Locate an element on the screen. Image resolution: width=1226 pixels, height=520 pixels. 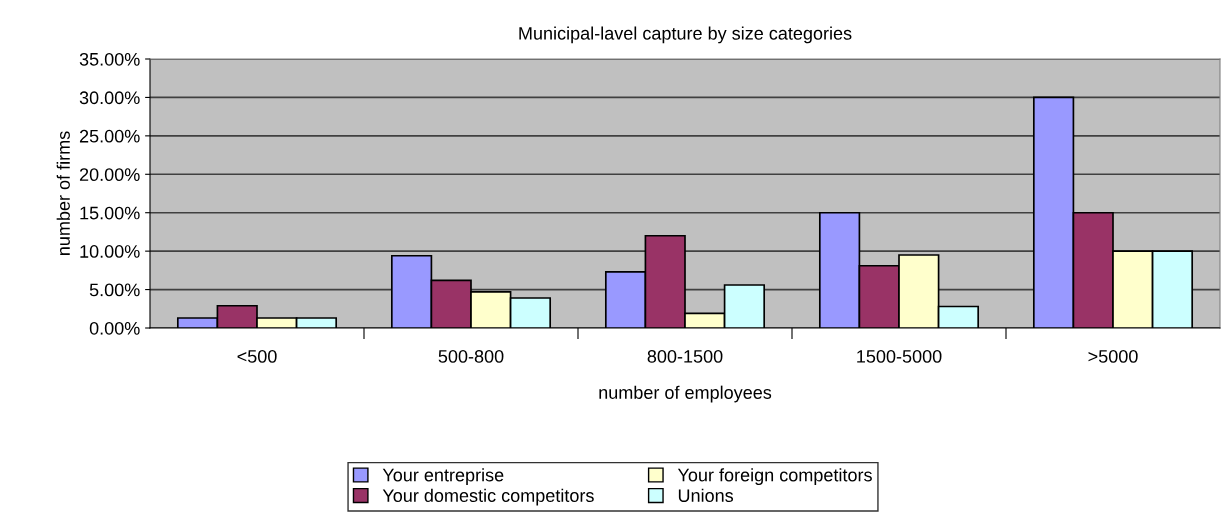
y-axis-title: number of firms is located at coordinates (63, 193).